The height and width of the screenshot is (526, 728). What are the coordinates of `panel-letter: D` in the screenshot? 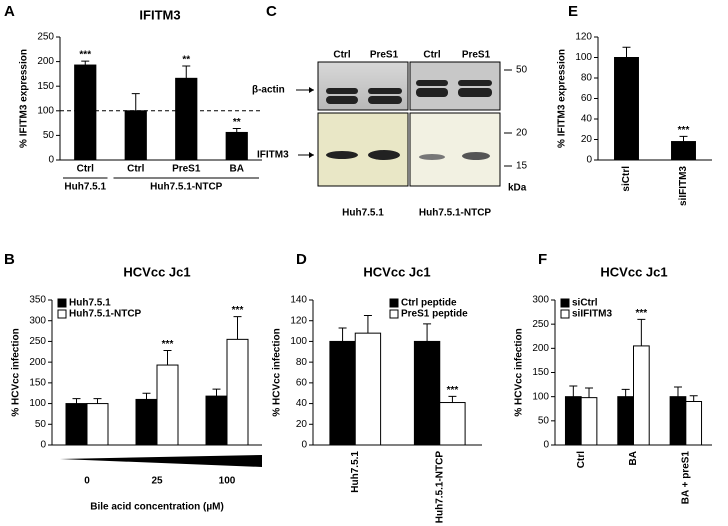 It's located at (301, 259).